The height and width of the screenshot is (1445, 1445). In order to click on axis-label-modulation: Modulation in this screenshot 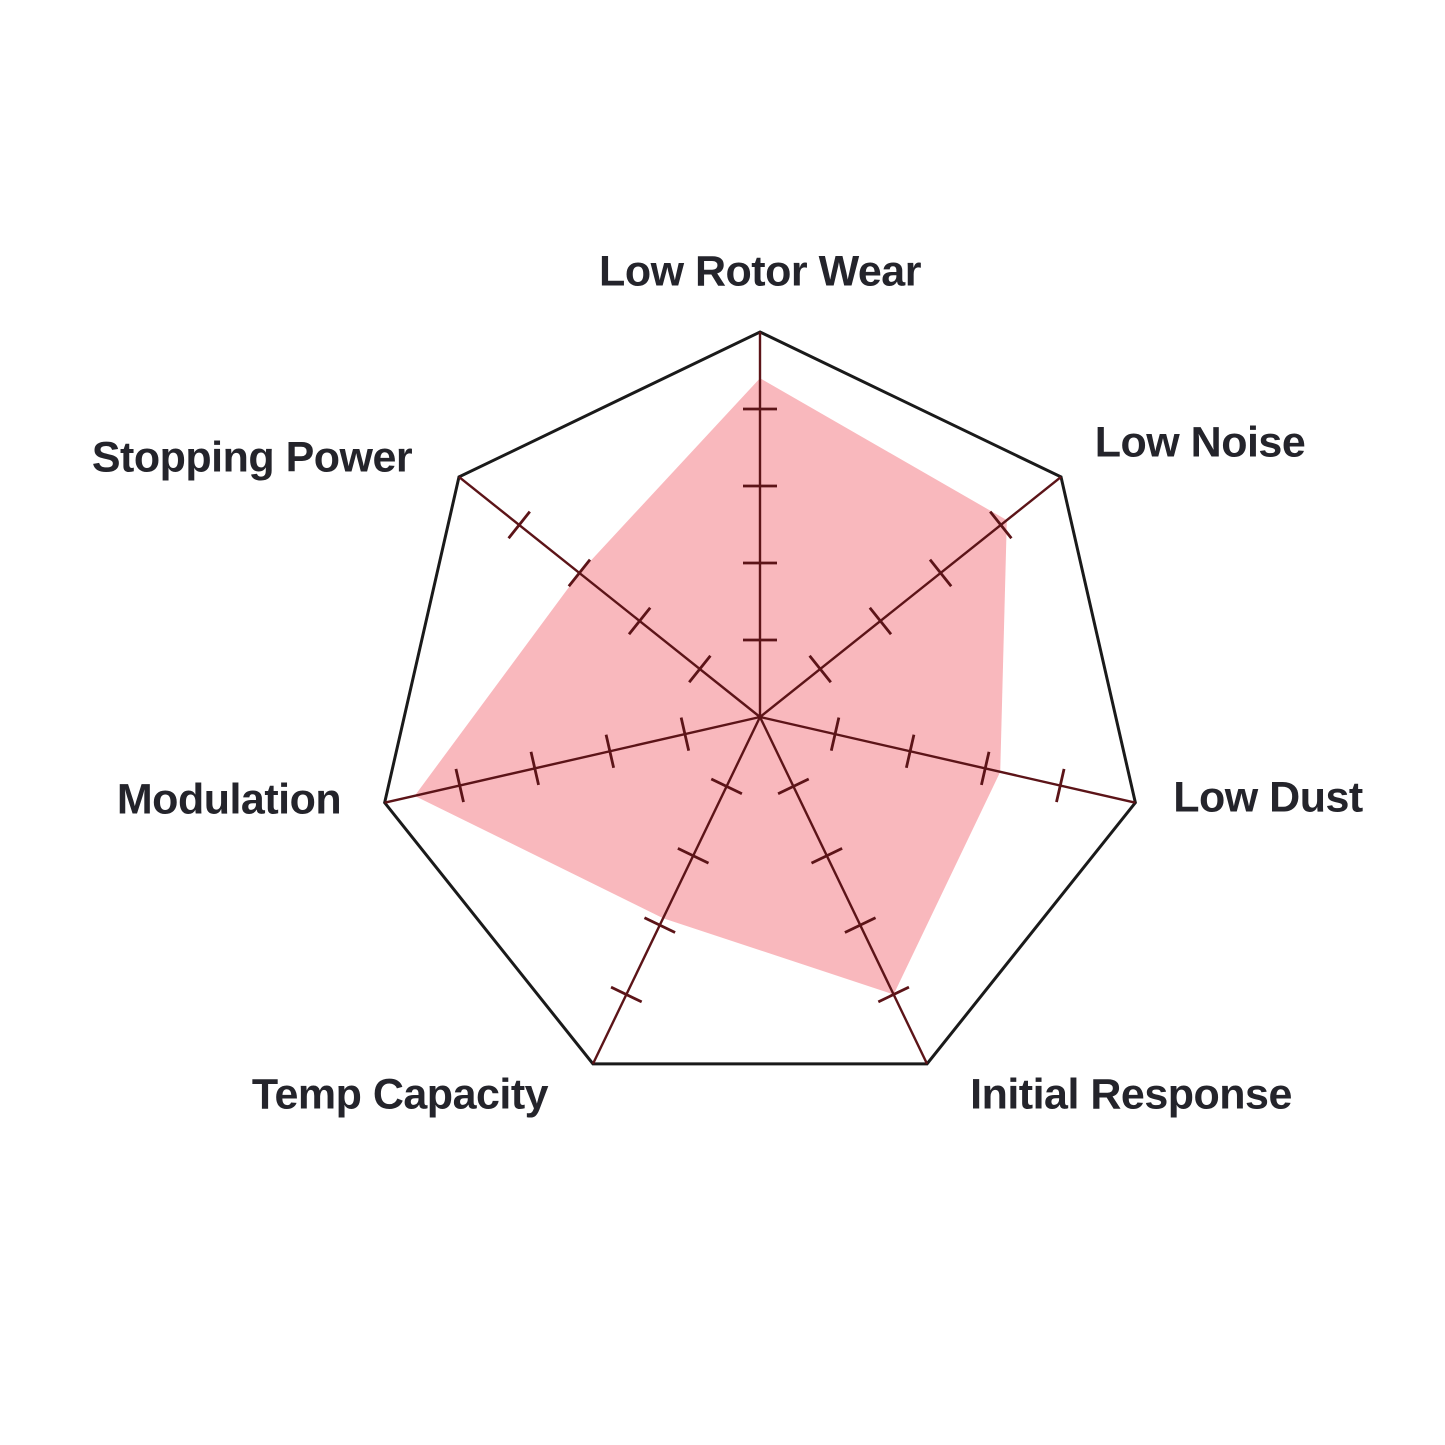, I will do `click(229, 799)`.